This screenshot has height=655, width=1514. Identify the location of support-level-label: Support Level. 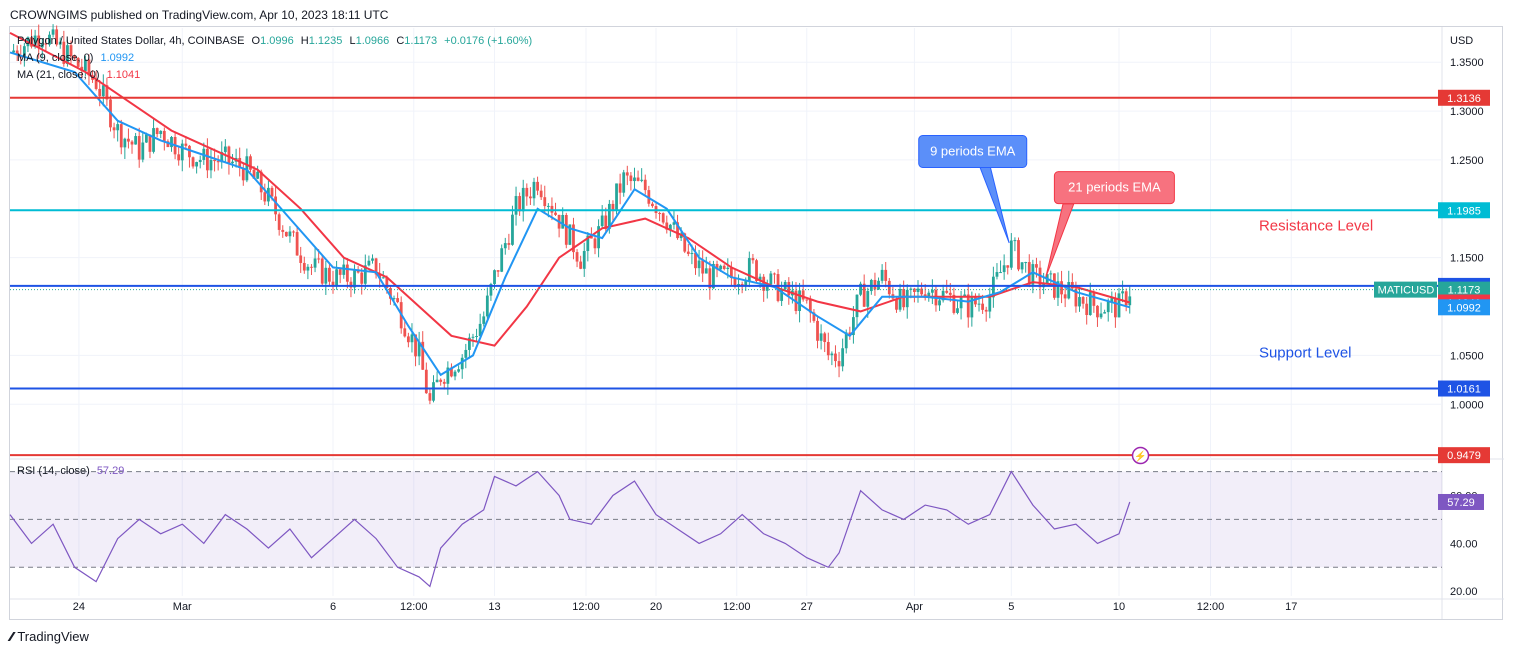
(1305, 352).